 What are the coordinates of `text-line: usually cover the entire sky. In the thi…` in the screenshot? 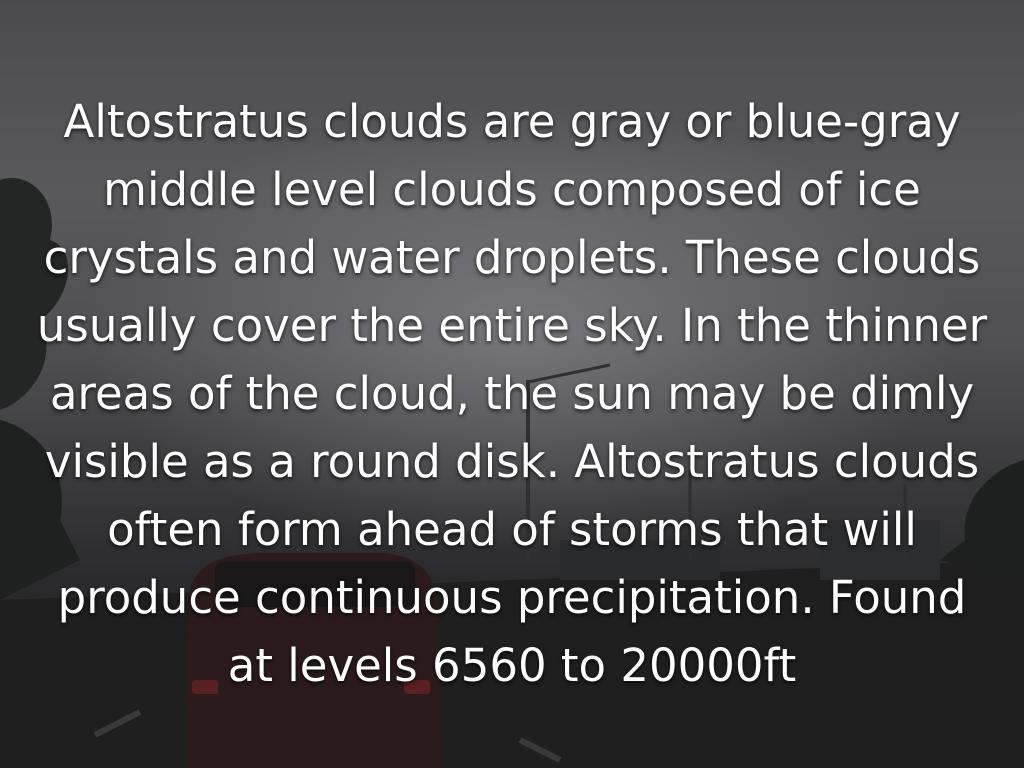 It's located at (512, 325).